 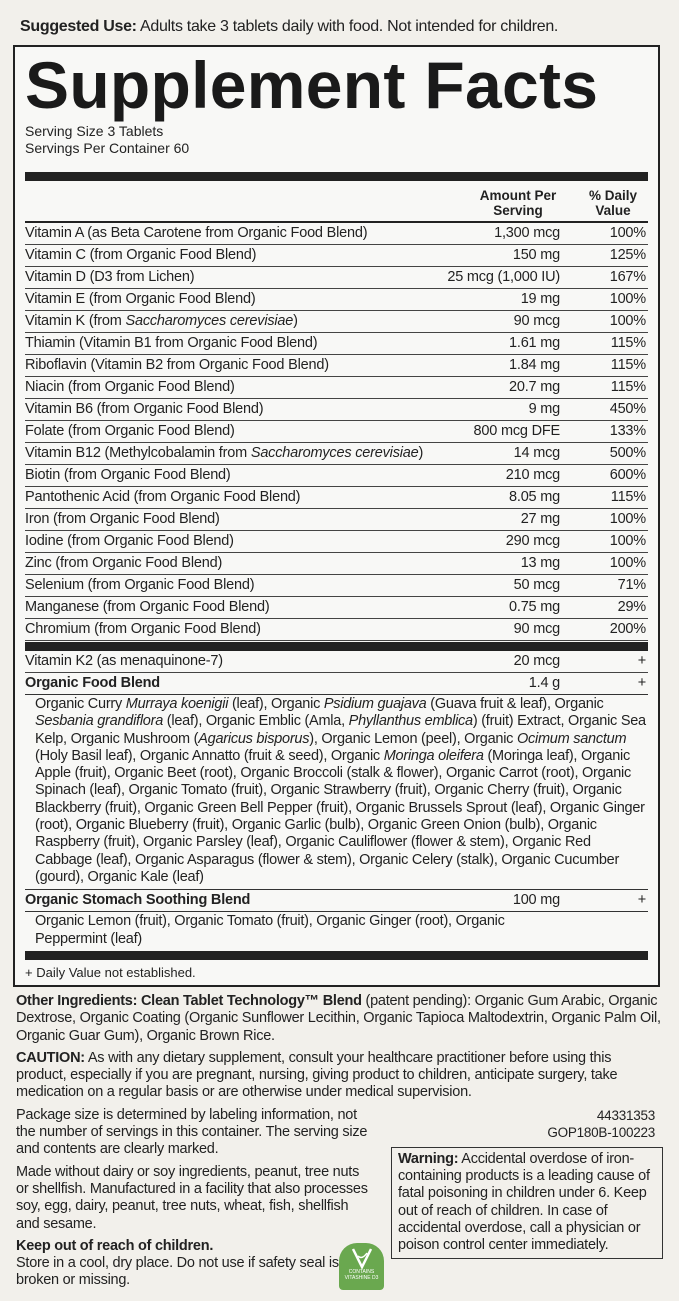 What do you see at coordinates (147, 607) in the screenshot?
I see `text: Manganese (from Organic Food Blend)` at bounding box center [147, 607].